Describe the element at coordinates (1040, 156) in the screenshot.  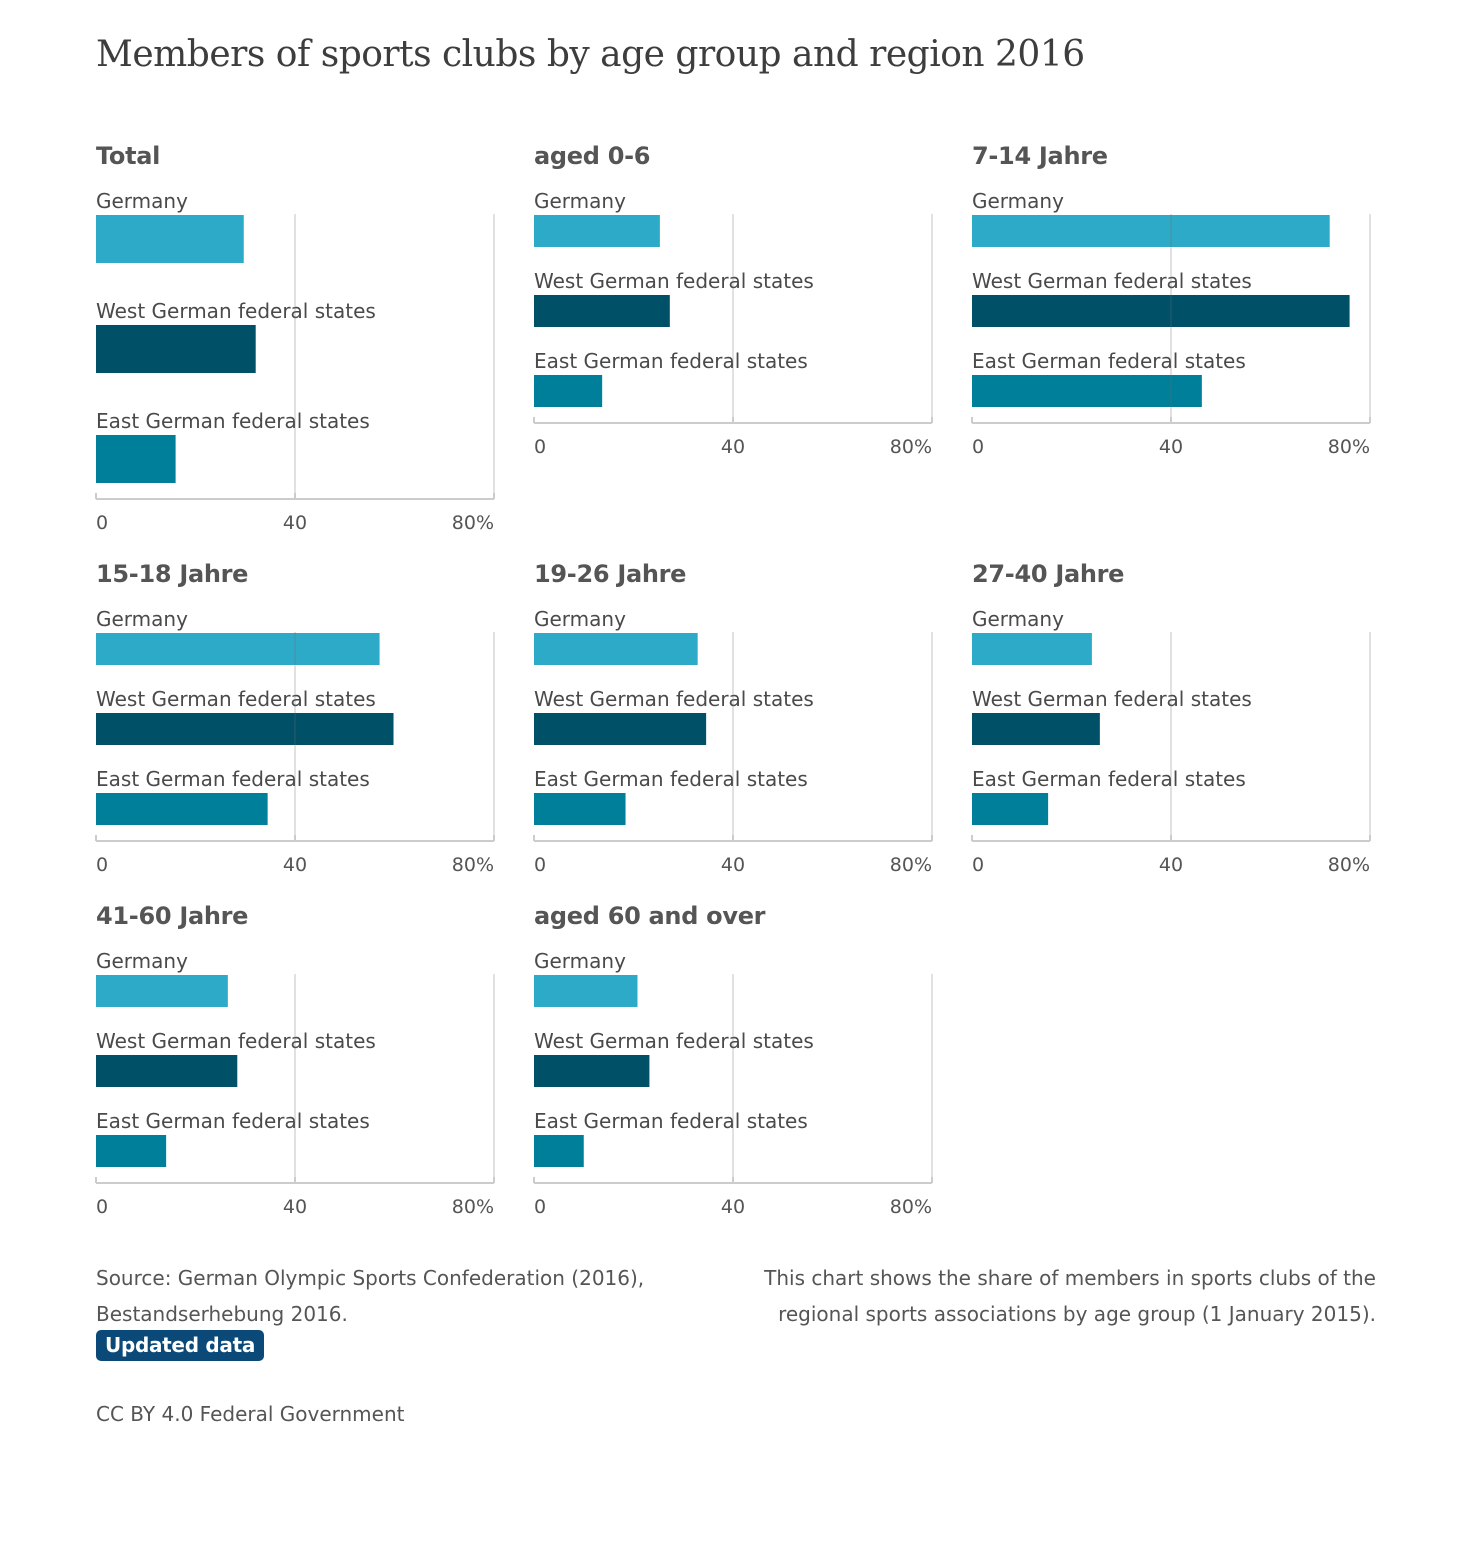
I see `panel-title: 7-14 Jahre` at that location.